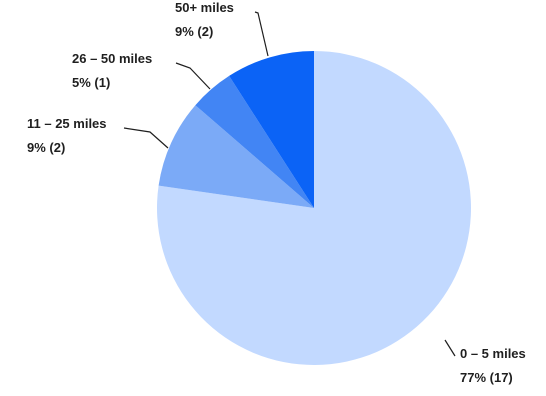 This screenshot has width=546, height=396. What do you see at coordinates (67, 123) in the screenshot?
I see `slice-category-label: 11 – 25 miles` at bounding box center [67, 123].